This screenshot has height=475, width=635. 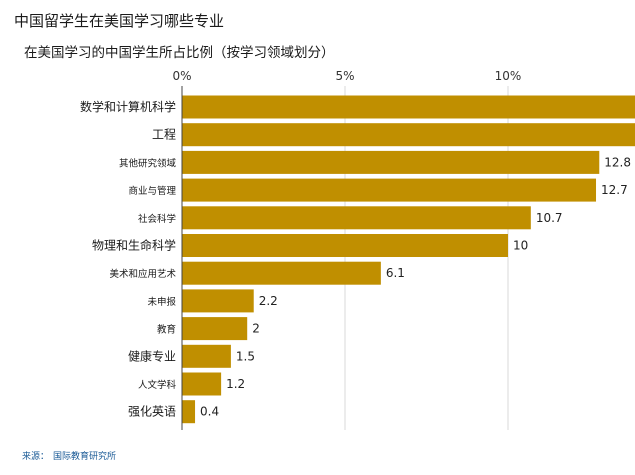 I want to click on category-label: 物理和生命科学, so click(x=134, y=245).